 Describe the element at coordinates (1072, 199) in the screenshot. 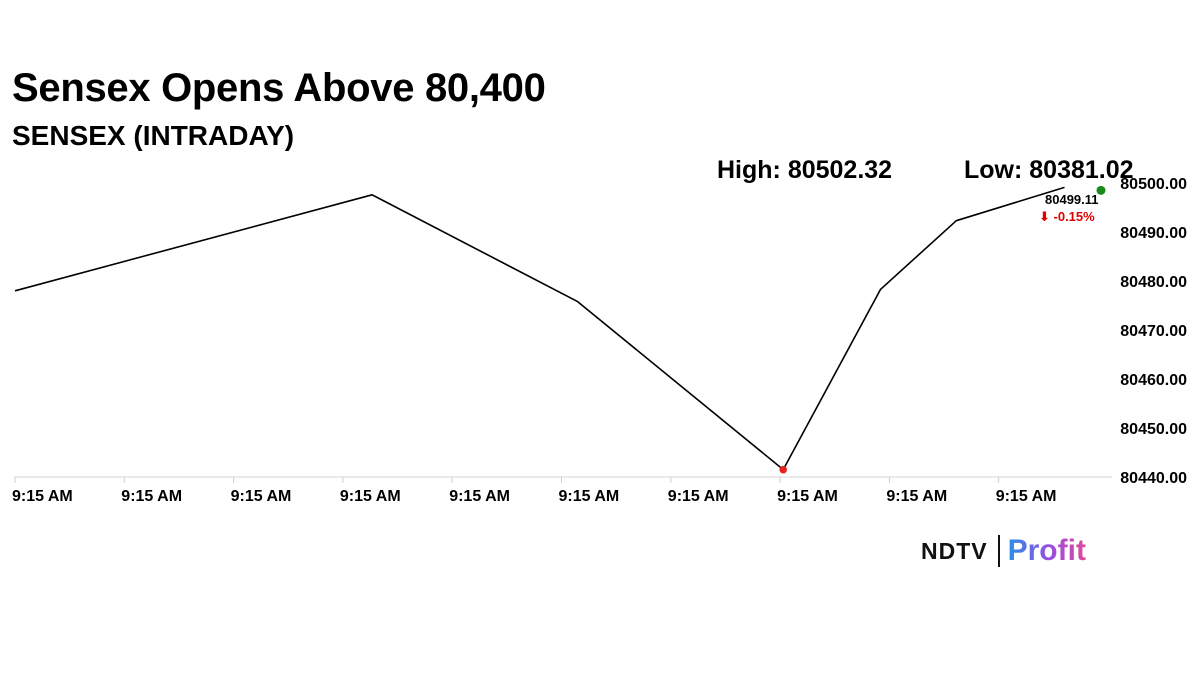

I see `last-value-label: 80499.11` at that location.